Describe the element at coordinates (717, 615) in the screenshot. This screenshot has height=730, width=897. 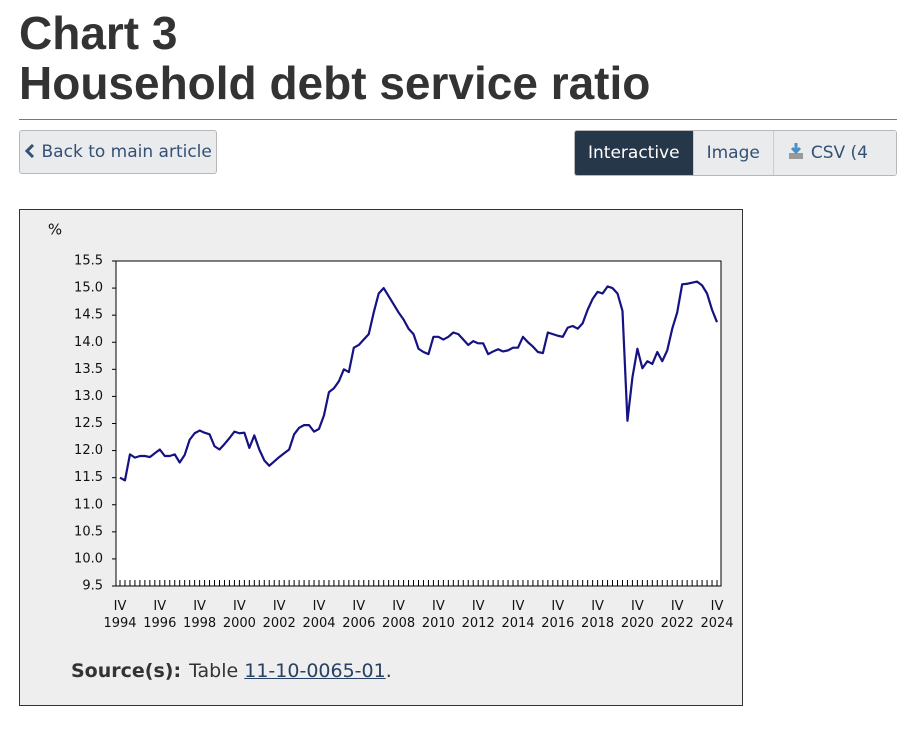
I see `x-tick-label: IV 2024` at that location.